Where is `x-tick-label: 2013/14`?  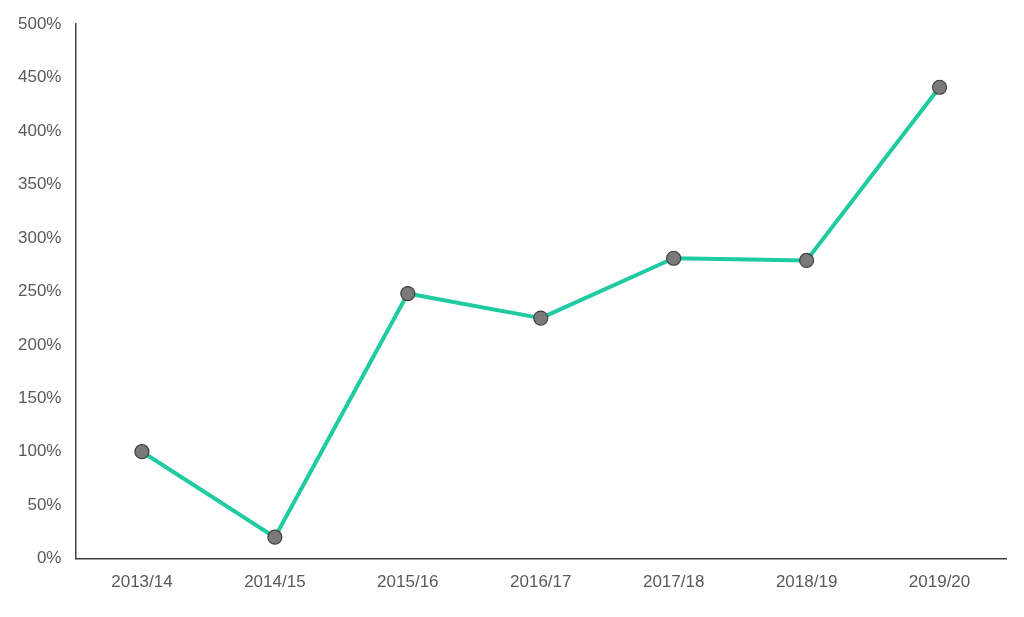
x-tick-label: 2013/14 is located at coordinates (142, 582).